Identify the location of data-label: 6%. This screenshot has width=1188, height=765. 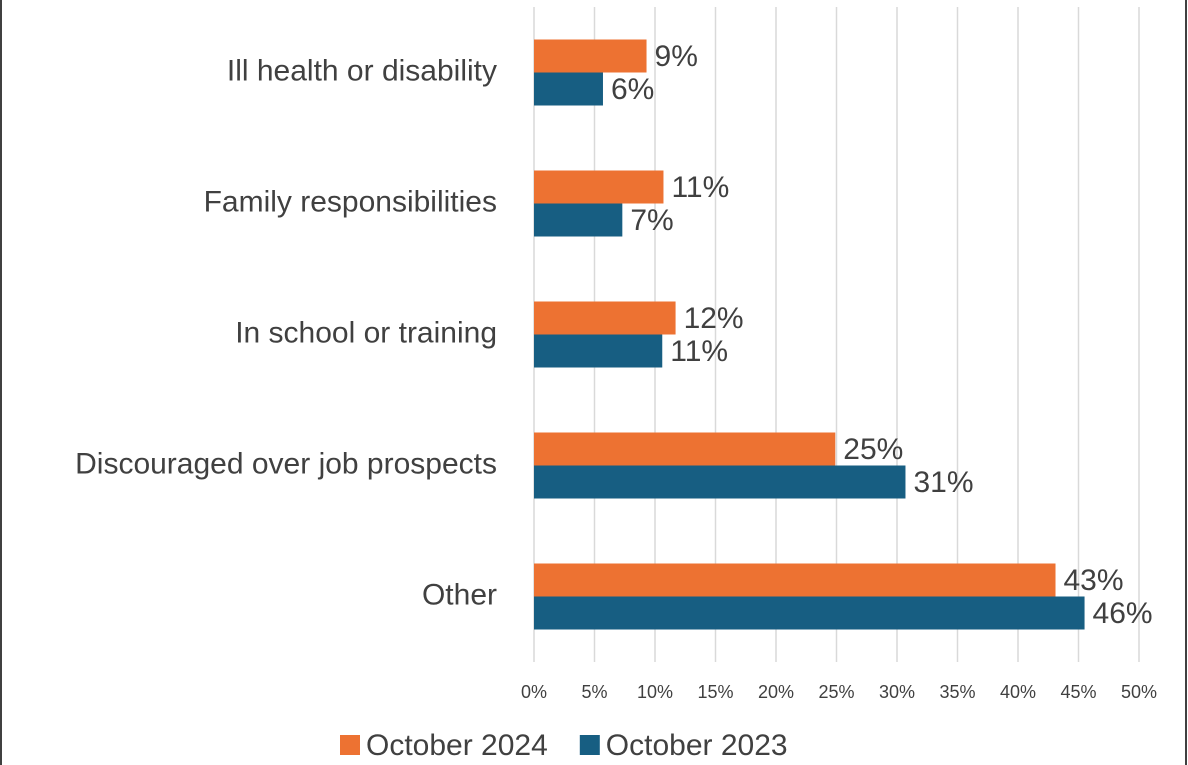
(632, 89).